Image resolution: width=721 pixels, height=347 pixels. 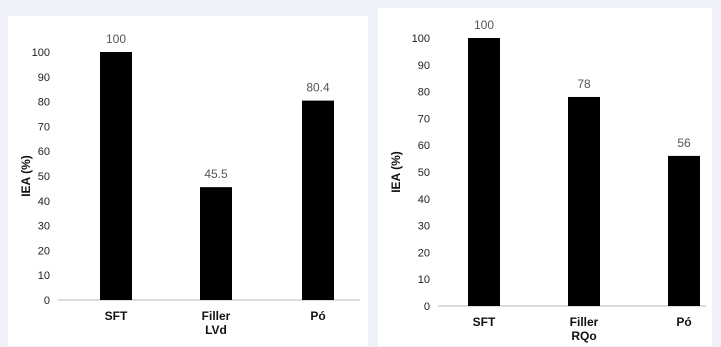 I want to click on data-label-2: 78, so click(x=584, y=84).